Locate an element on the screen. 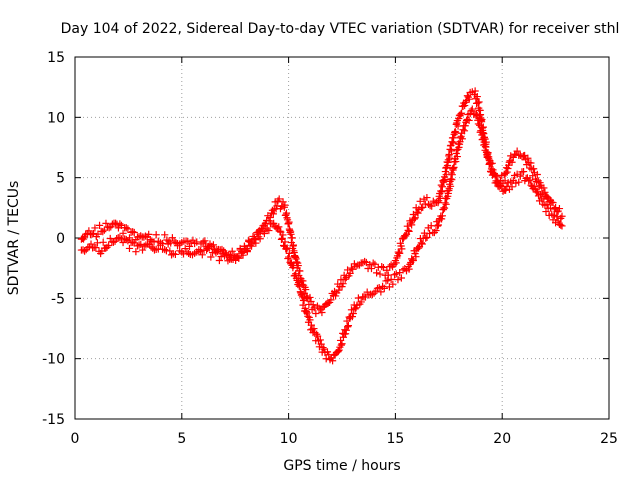 Image resolution: width=640 pixels, height=480 pixels. x-tick-label: 0 is located at coordinates (75, 439).